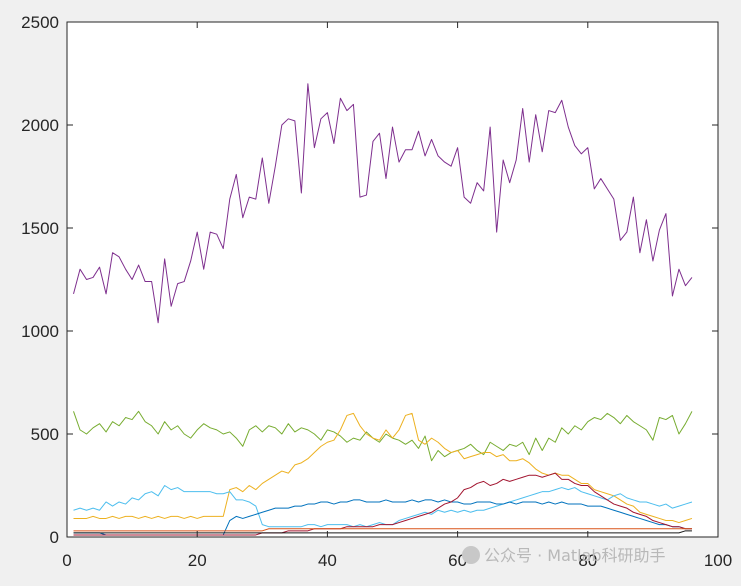 The height and width of the screenshot is (586, 741). Describe the element at coordinates (471, 555) in the screenshot. I see `wechat-icon` at that location.